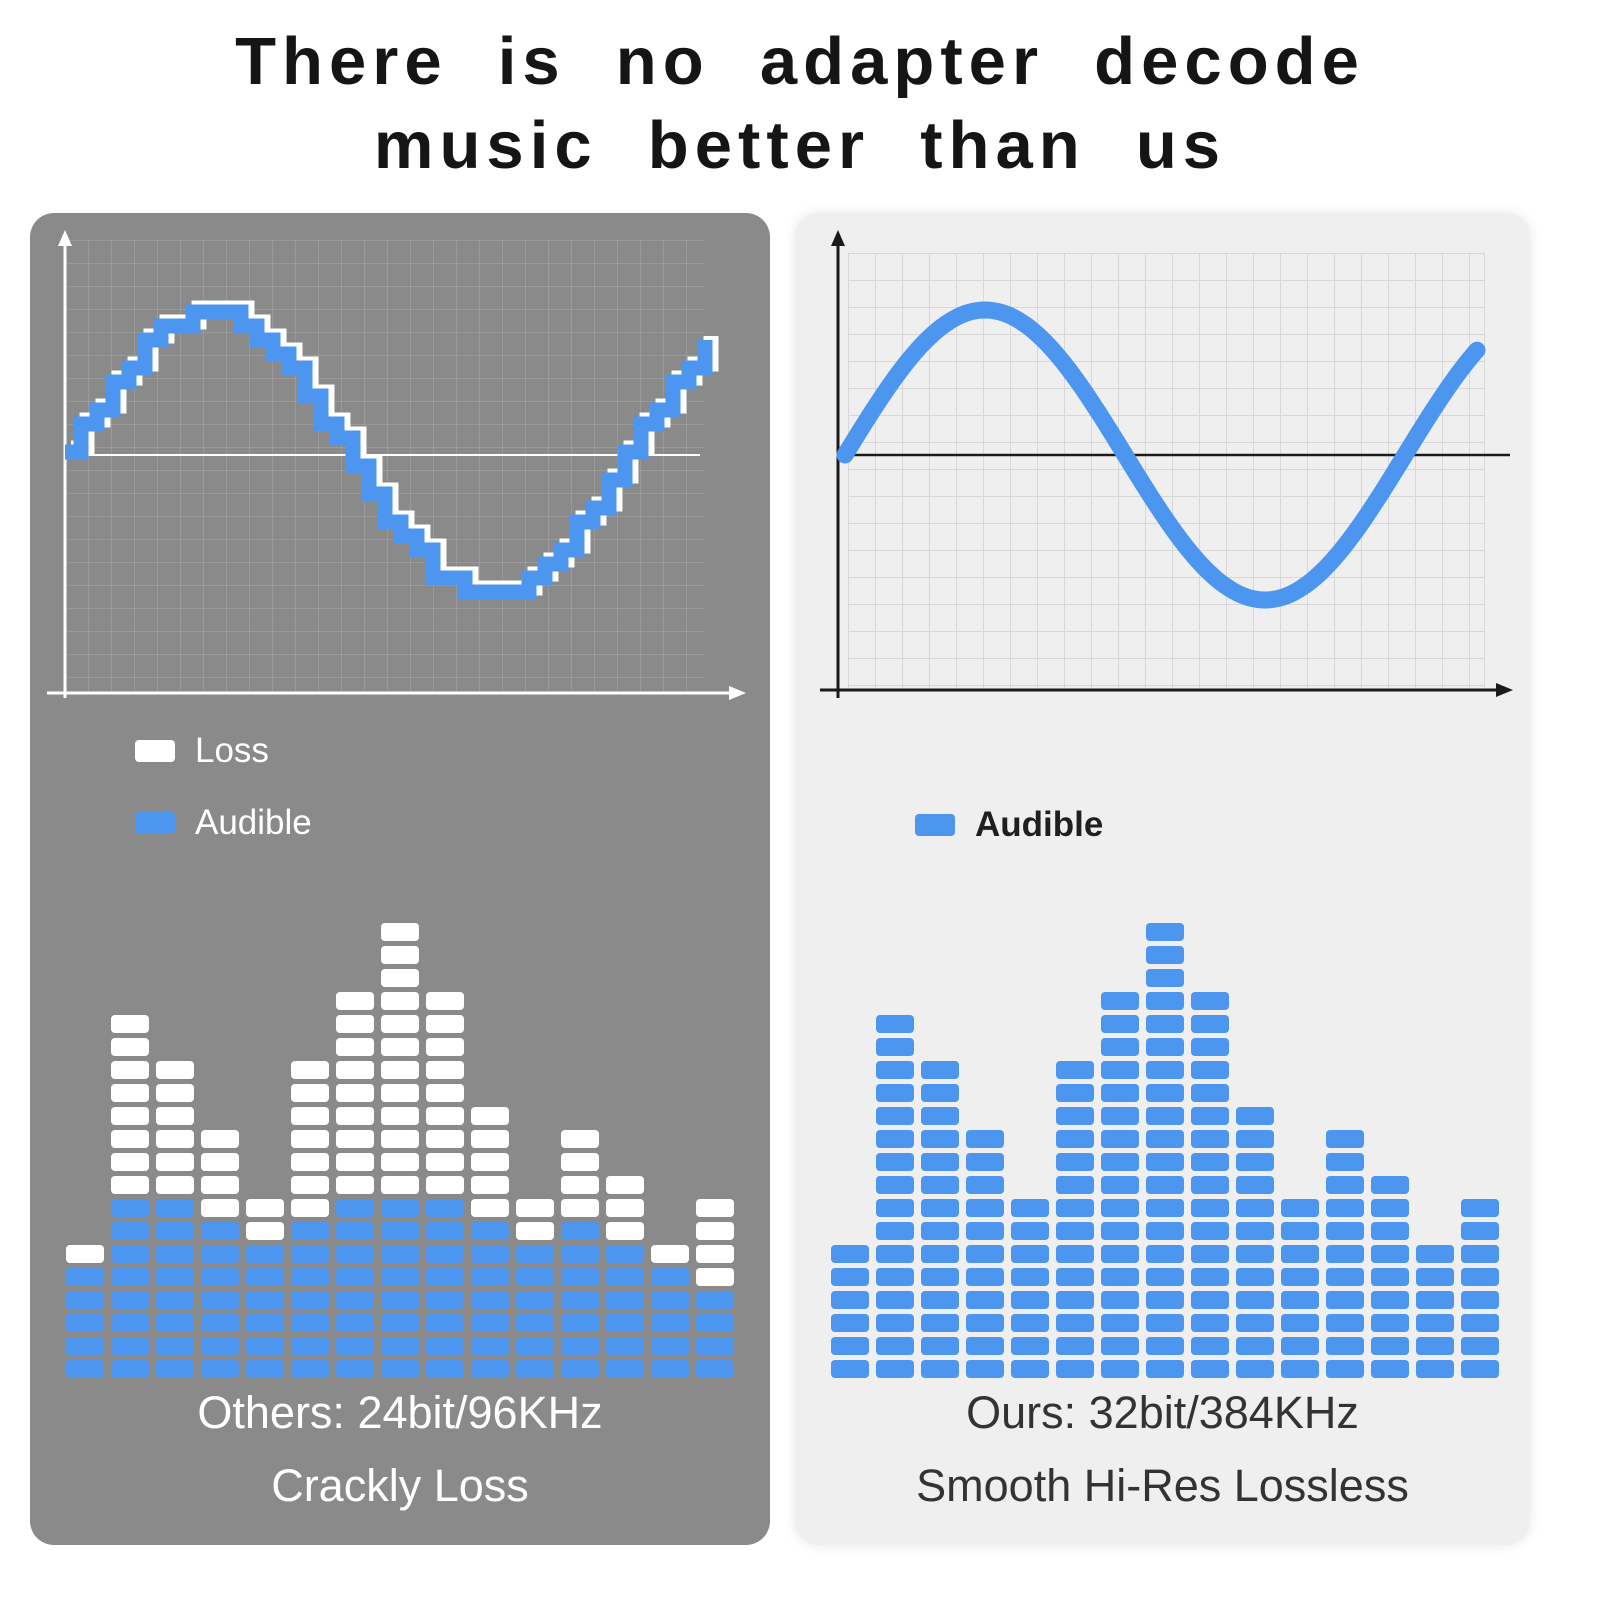 This screenshot has height=1600, width=1600. I want to click on right-wave-plot, so click(1162, 475).